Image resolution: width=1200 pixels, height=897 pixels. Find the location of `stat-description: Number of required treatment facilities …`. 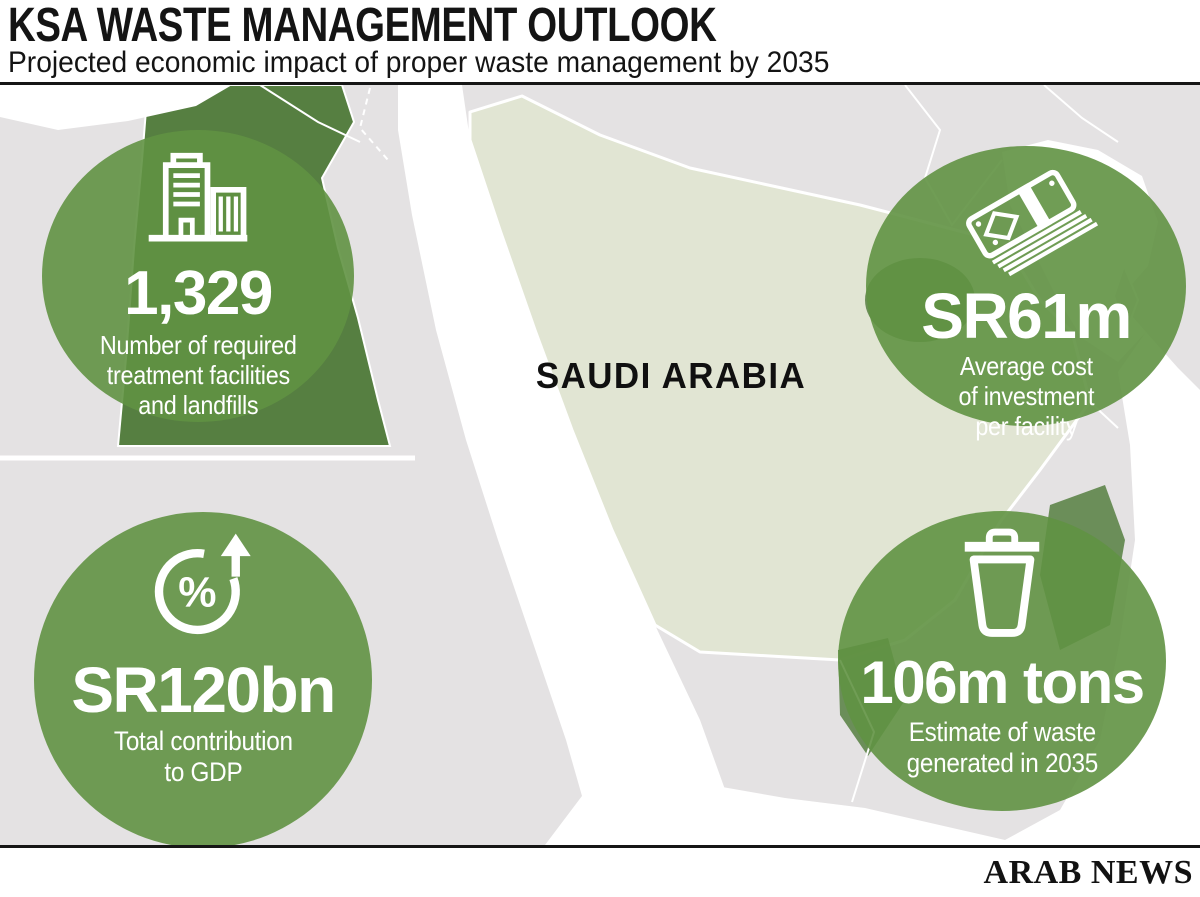

stat-description: Number of required treatment facilities … is located at coordinates (198, 375).